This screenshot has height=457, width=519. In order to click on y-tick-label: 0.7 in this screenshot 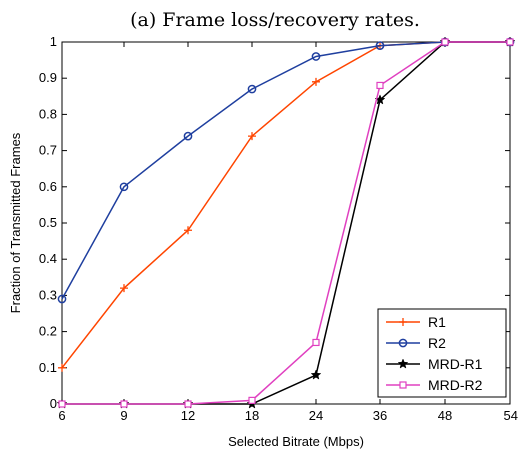, I will do `click(48, 150)`.